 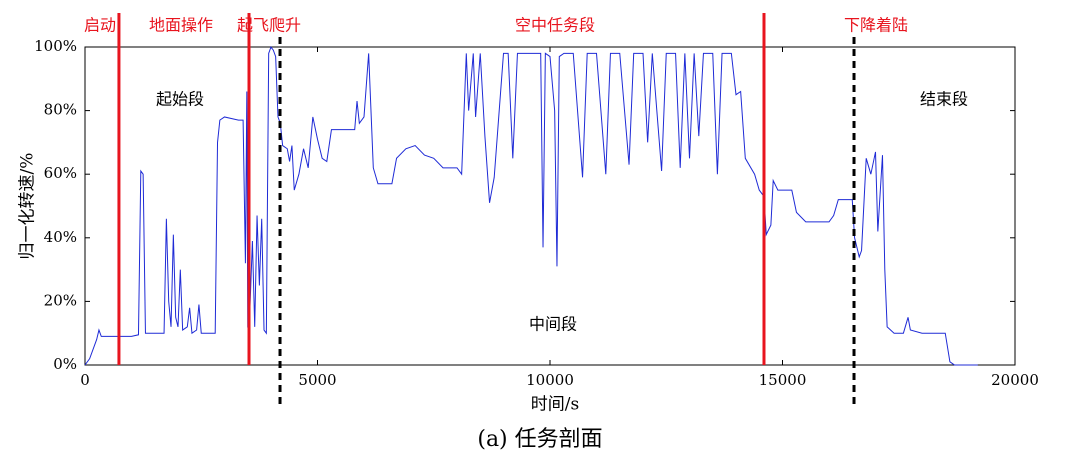 I want to click on y-tick-label: 40%, so click(x=60, y=237).